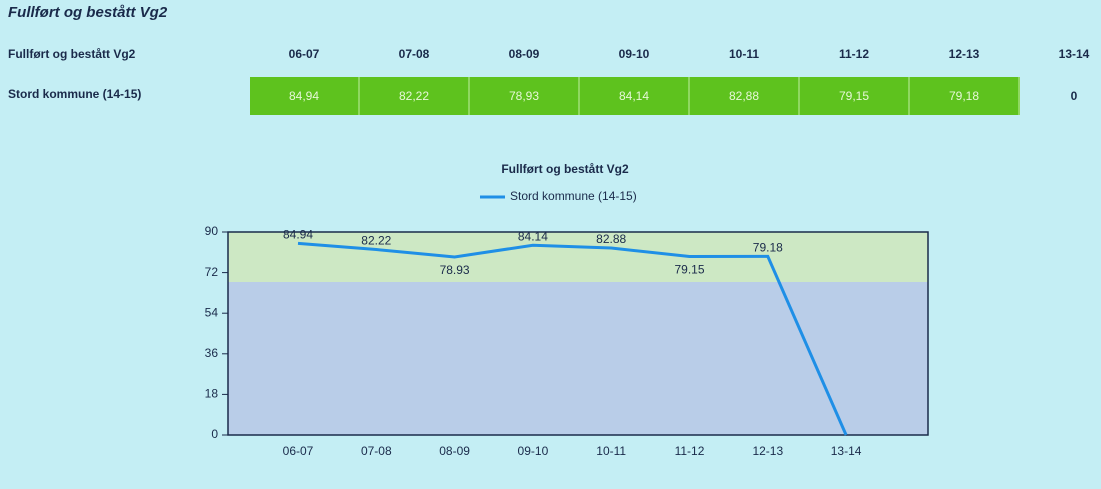 The image size is (1101, 489). I want to click on data-label: 78.93, so click(455, 270).